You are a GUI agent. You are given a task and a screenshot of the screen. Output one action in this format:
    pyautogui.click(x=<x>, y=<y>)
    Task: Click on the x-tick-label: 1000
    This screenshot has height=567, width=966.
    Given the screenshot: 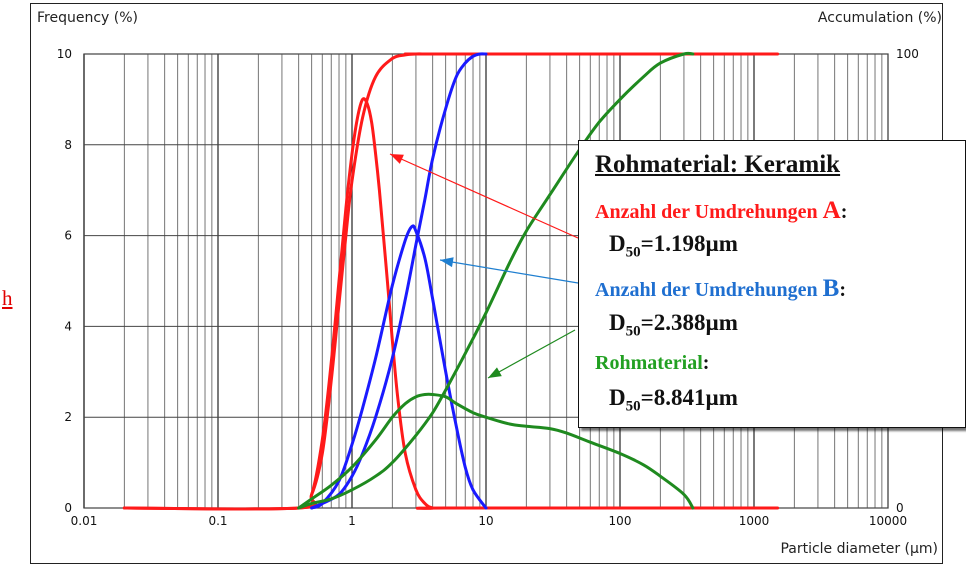 What is the action you would take?
    pyautogui.click(x=754, y=521)
    